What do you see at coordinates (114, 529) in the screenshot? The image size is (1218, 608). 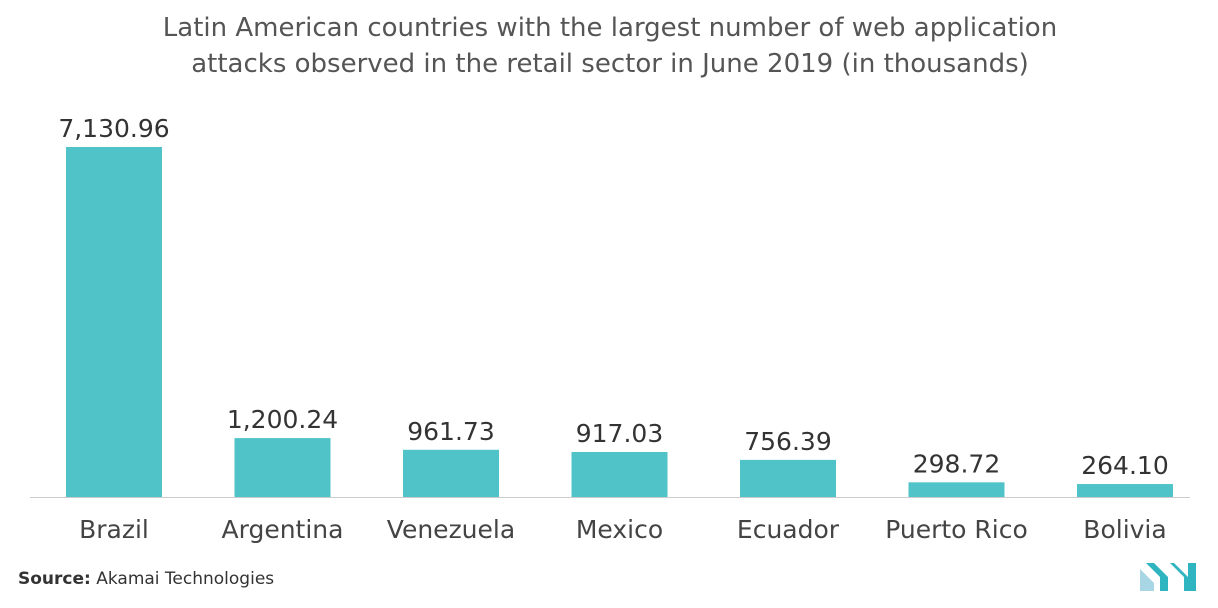 I see `category-label: Brazil` at bounding box center [114, 529].